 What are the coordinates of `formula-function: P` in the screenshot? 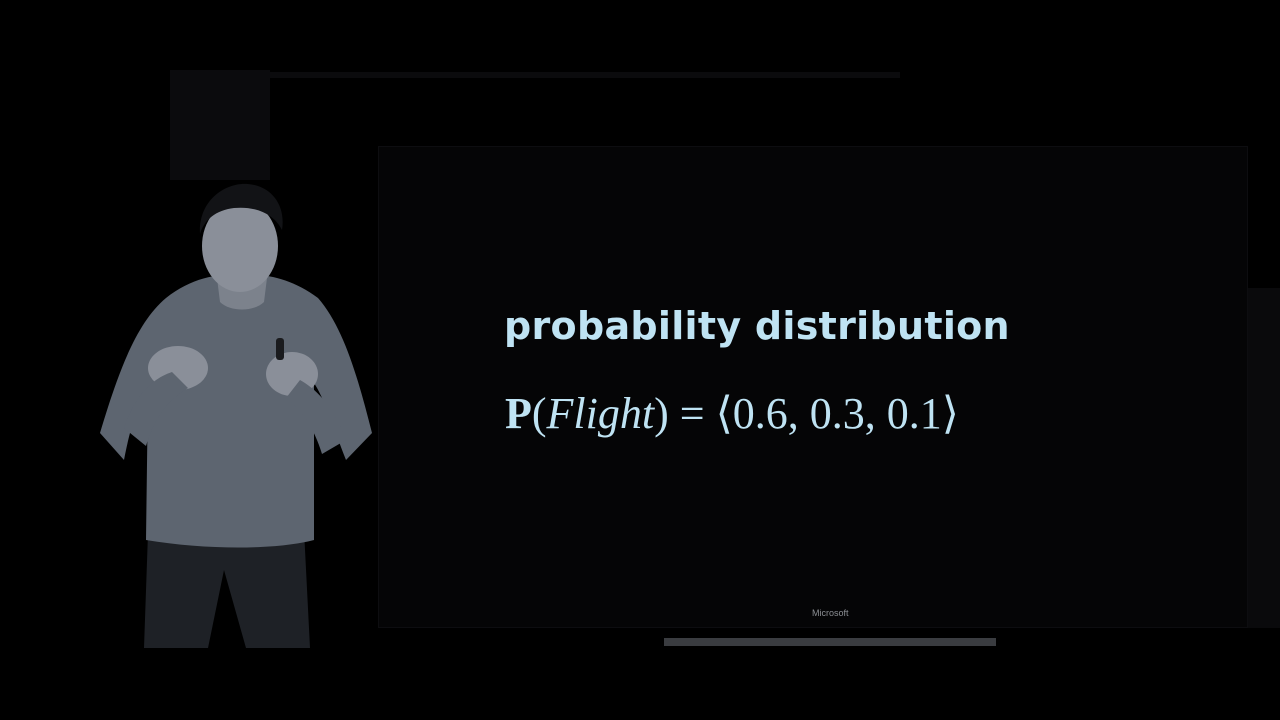 It's located at (518, 413).